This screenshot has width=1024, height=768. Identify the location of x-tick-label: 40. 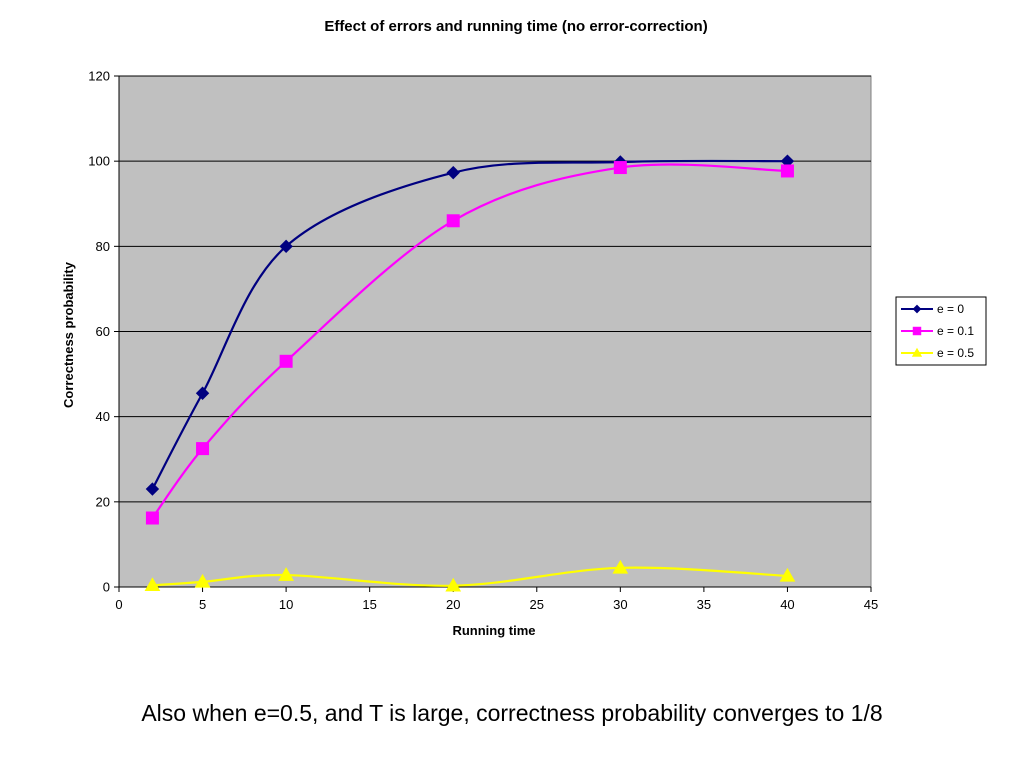
(787, 604).